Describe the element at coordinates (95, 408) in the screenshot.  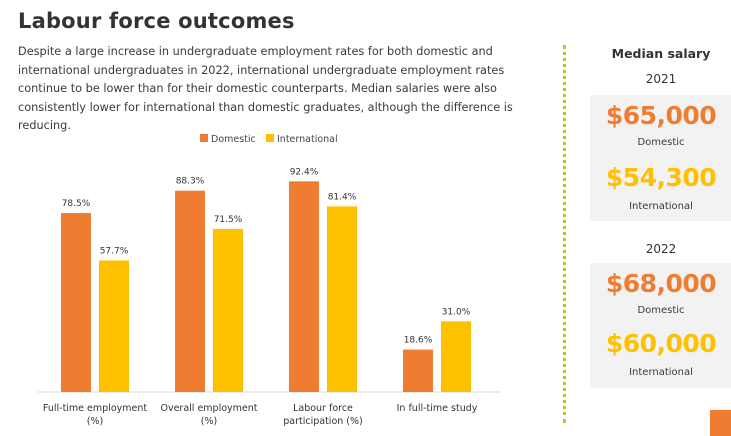
I see `category-label-0-0: Full-time employment` at that location.